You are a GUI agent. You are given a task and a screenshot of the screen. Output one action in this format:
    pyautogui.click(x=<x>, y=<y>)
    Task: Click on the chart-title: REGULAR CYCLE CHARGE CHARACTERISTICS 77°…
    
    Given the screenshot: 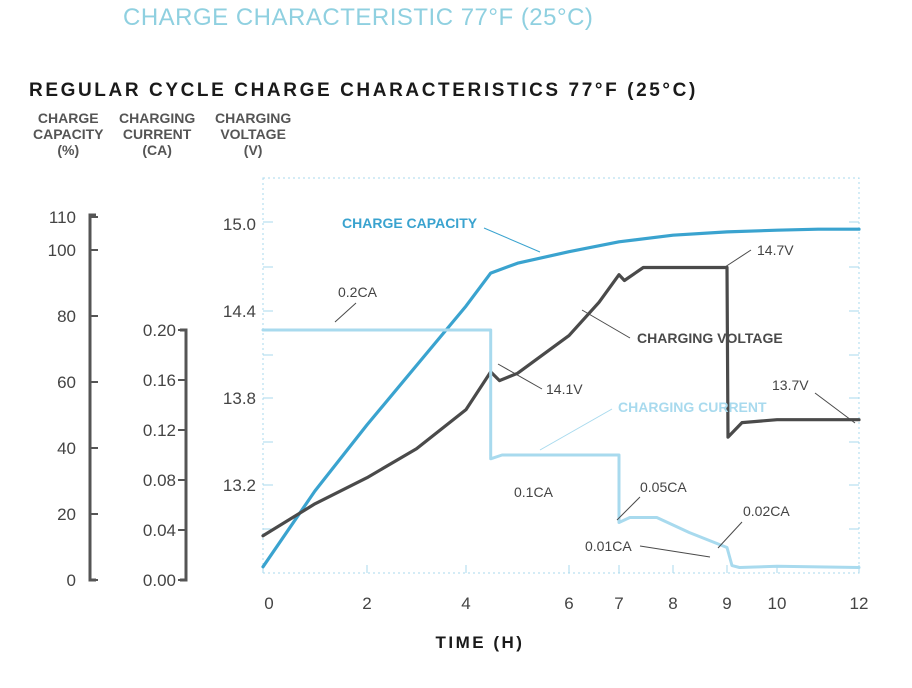 What is the action you would take?
    pyautogui.click(x=363, y=90)
    